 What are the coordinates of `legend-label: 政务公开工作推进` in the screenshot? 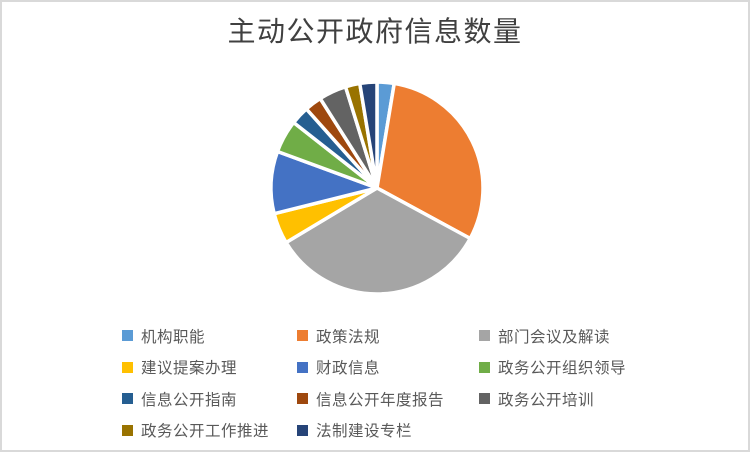 It's located at (205, 432).